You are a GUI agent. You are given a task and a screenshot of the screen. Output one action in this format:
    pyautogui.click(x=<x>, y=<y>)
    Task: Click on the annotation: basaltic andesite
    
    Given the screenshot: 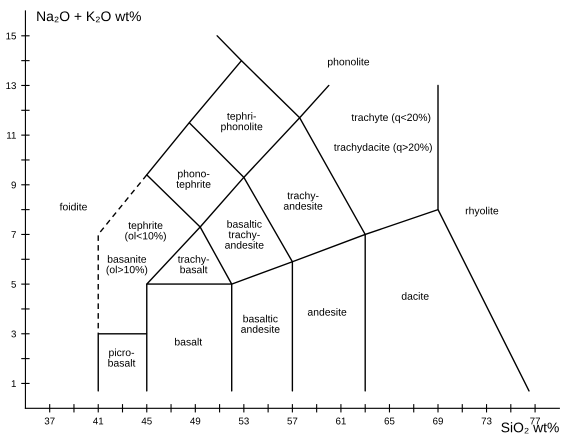 What is the action you would take?
    pyautogui.click(x=260, y=323)
    